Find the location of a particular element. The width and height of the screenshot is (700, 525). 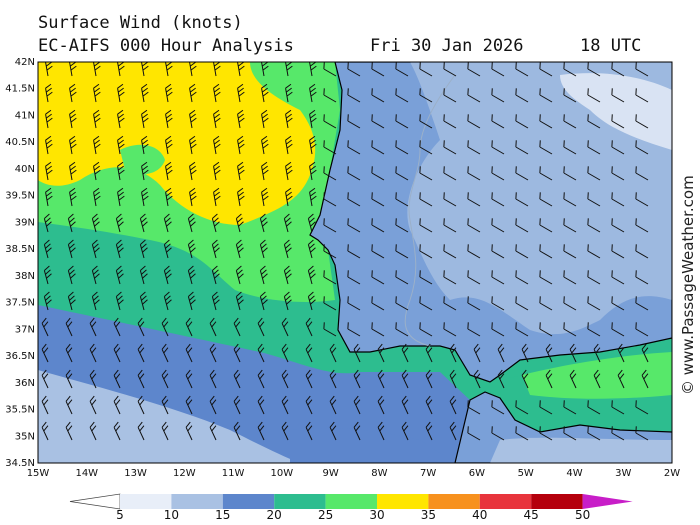

longitude-tick-label: 9W is located at coordinates (330, 473).